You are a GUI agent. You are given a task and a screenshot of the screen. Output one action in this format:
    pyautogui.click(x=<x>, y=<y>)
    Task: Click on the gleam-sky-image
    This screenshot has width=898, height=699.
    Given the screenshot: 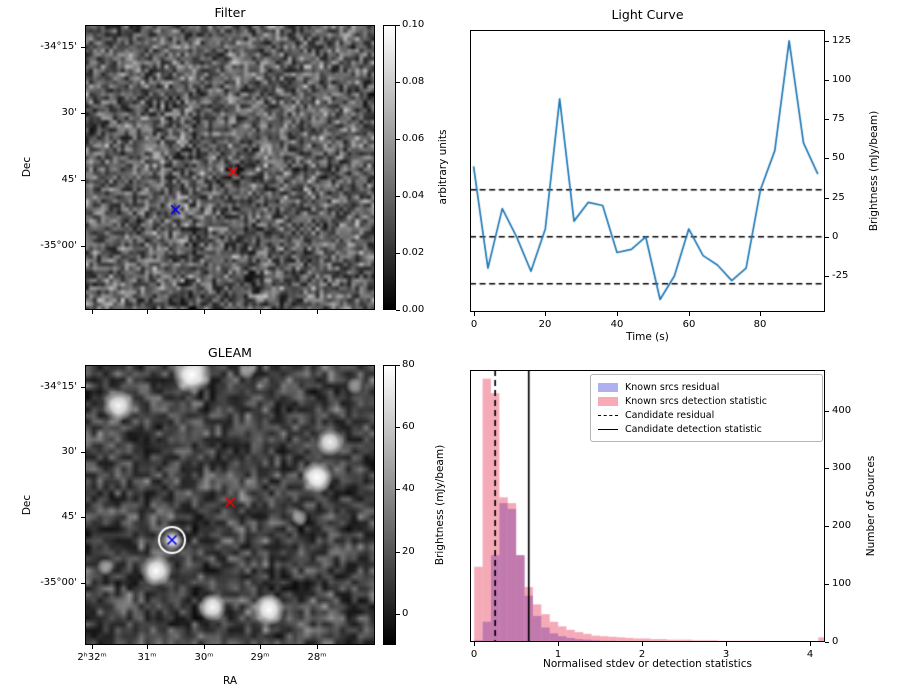 What is the action you would take?
    pyautogui.click(x=230, y=505)
    